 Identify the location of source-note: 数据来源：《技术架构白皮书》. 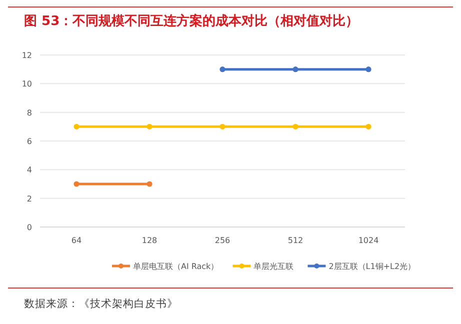
(101, 303).